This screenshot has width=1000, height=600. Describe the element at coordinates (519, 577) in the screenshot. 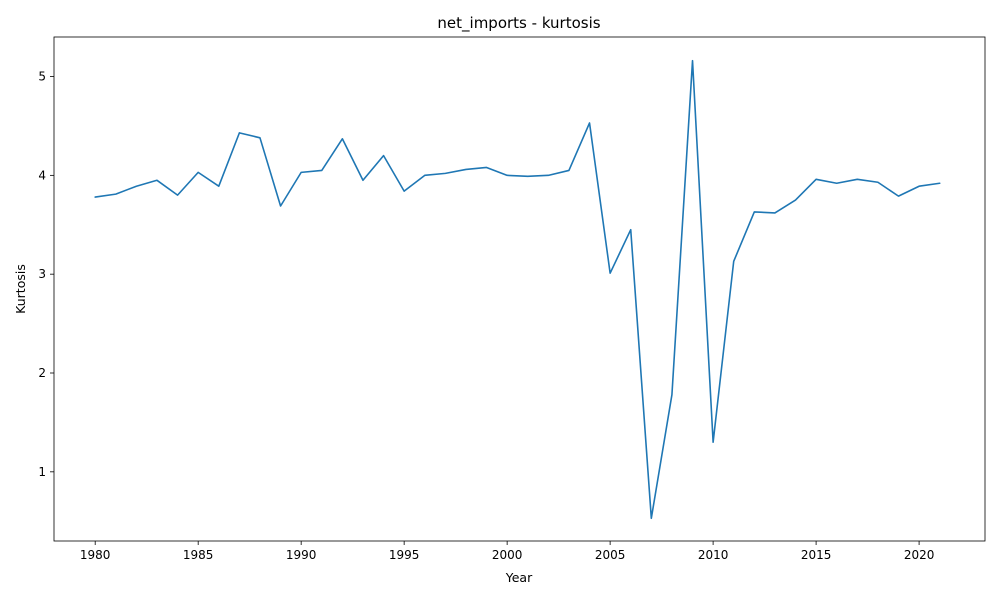

I see `x-axis-label: Year` at that location.